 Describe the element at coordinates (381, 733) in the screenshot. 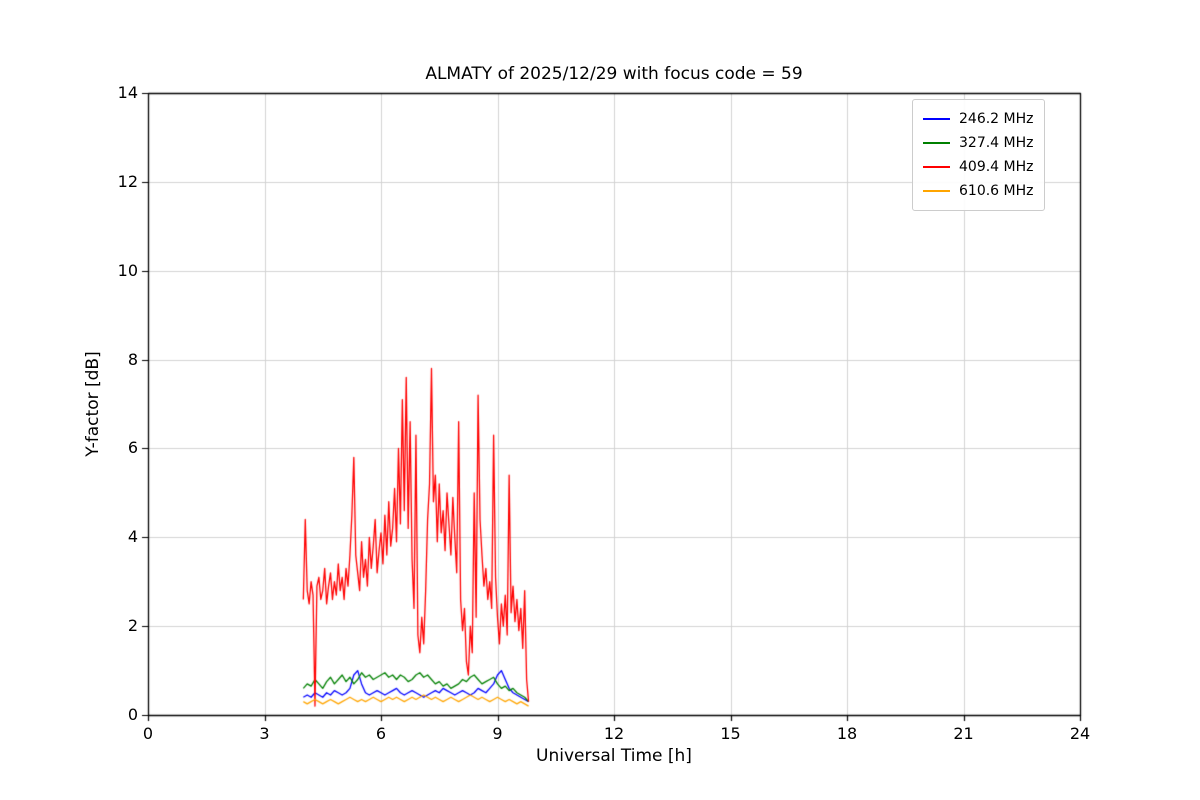

I see `x-tick-label: 6` at that location.